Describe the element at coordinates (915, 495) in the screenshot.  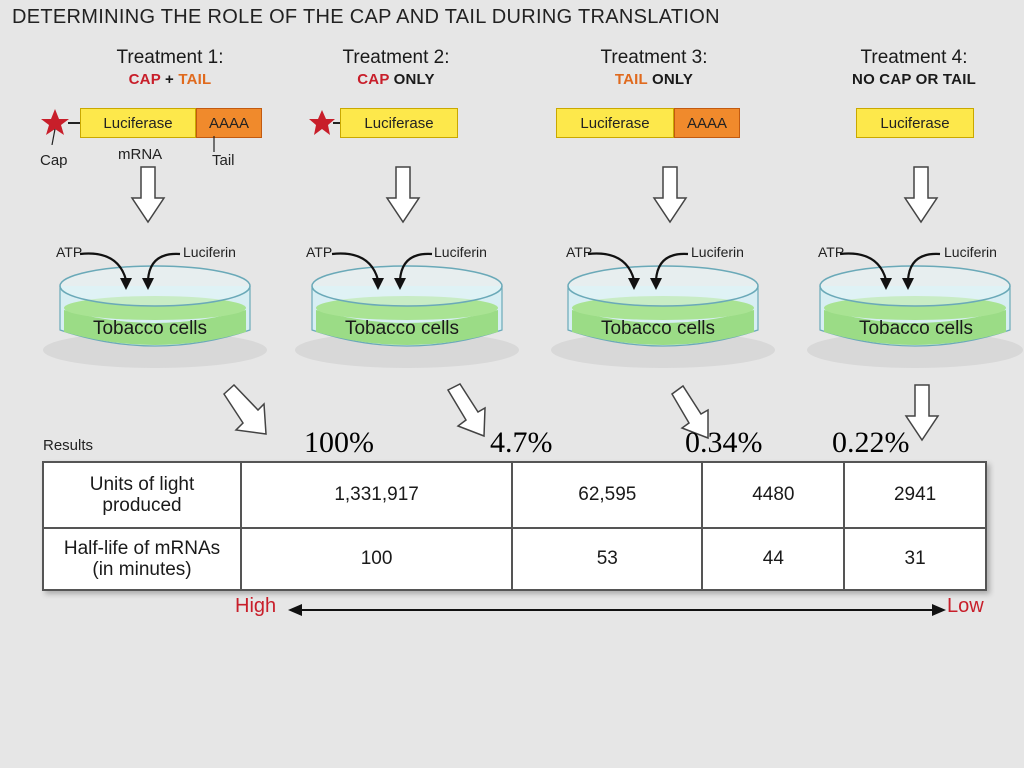
I see `table-cell: 2941` at that location.